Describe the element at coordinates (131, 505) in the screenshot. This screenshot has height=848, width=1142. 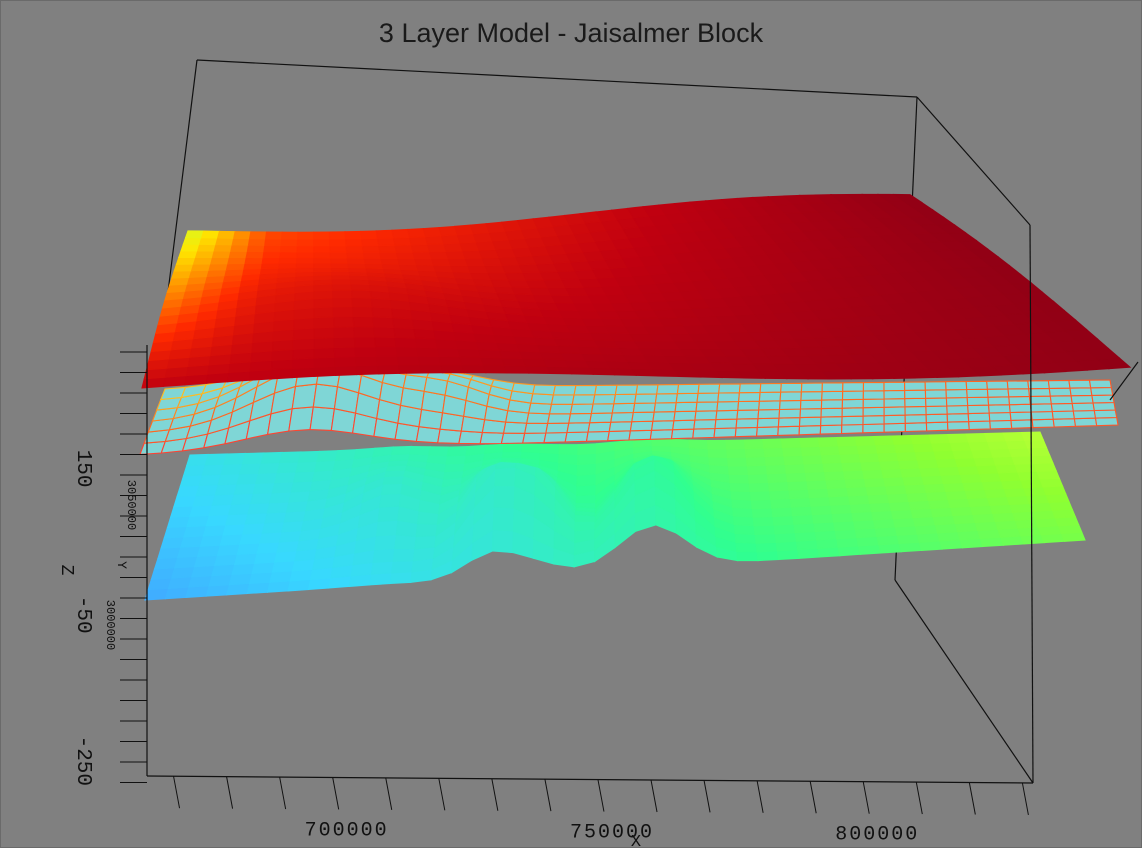
I see `y-tick-label: 3050000` at that location.